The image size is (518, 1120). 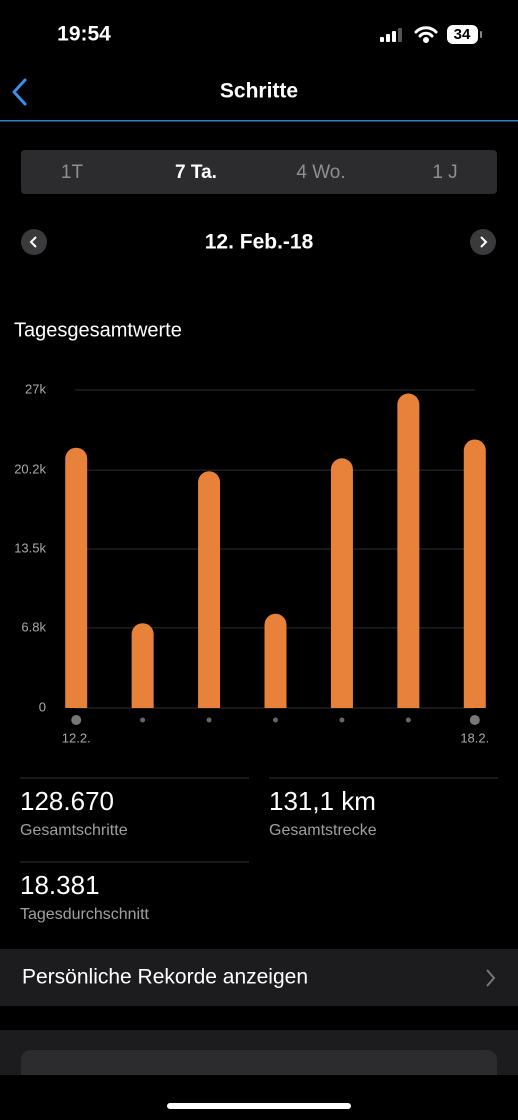 I want to click on tab: 1 J, so click(x=444, y=172).